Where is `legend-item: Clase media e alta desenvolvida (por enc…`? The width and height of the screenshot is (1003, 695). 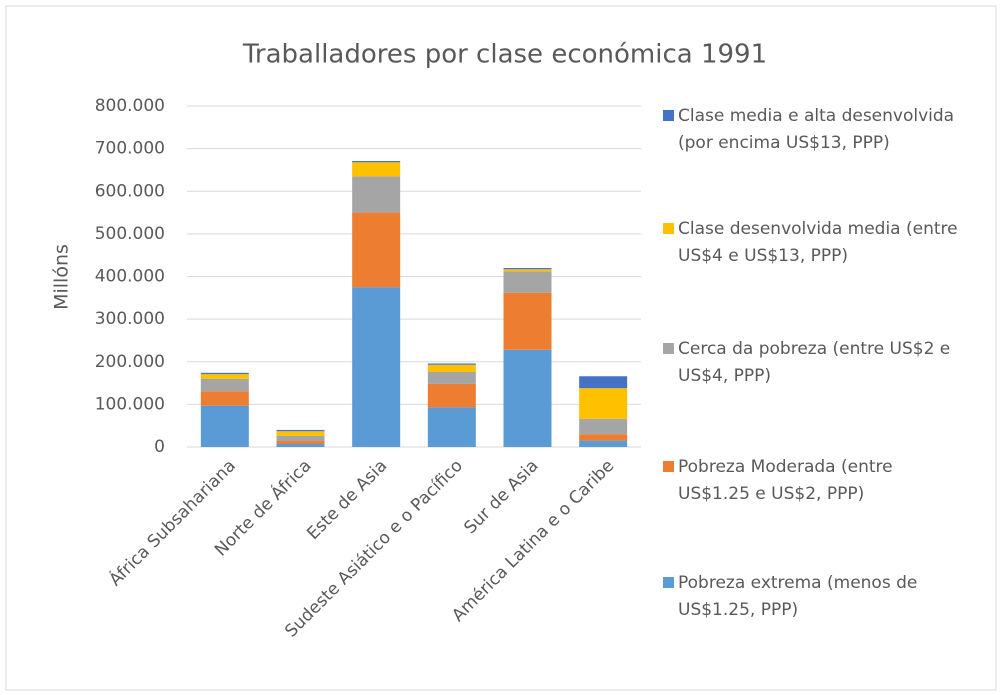
legend-item: Clase media e alta desenvolvida (por enc… is located at coordinates (813, 130).